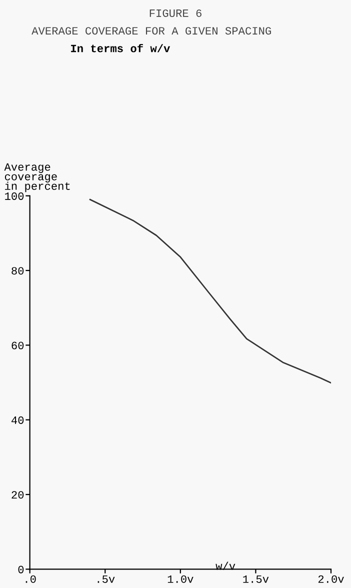 The width and height of the screenshot is (351, 588). I want to click on y-tick-label: 60, so click(18, 346).